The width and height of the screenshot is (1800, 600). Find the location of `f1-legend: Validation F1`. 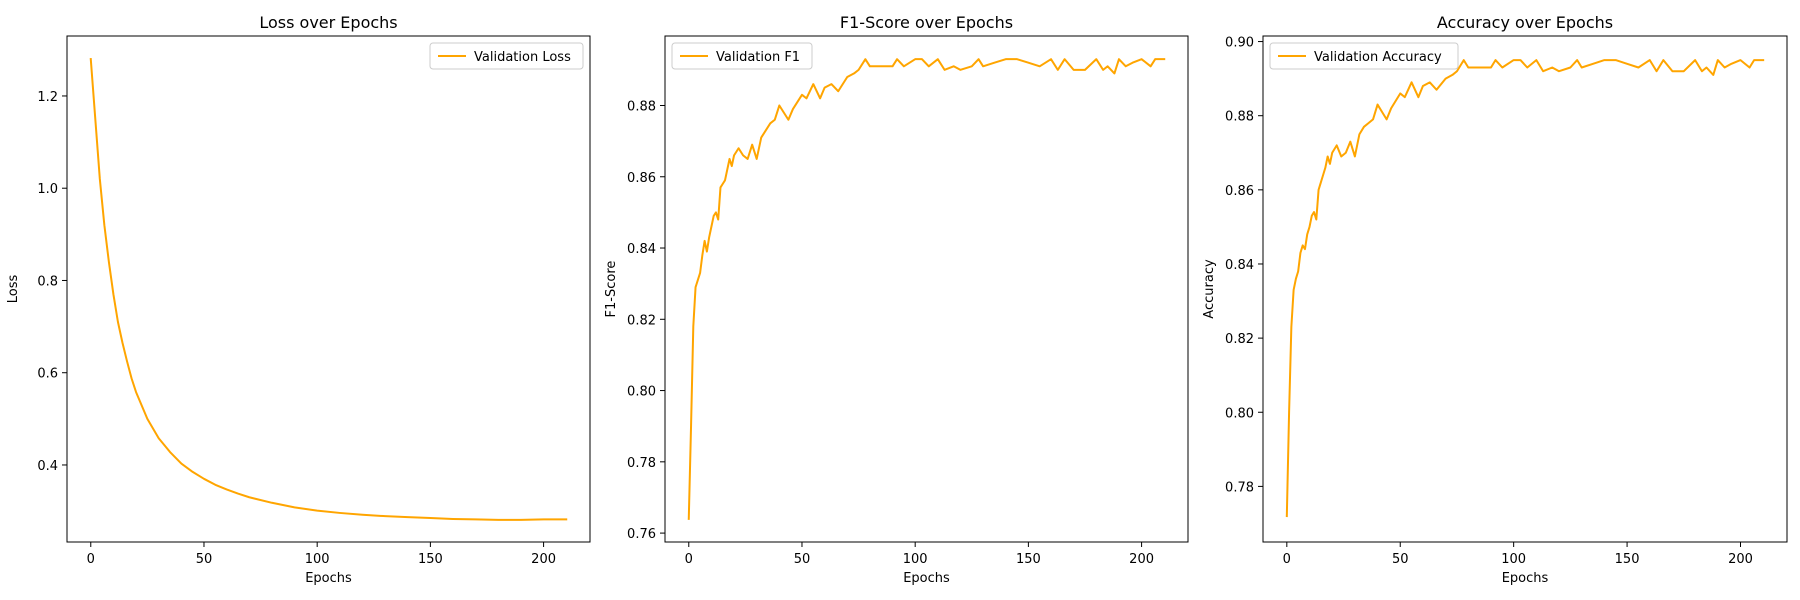

f1-legend: Validation F1 is located at coordinates (742, 56).